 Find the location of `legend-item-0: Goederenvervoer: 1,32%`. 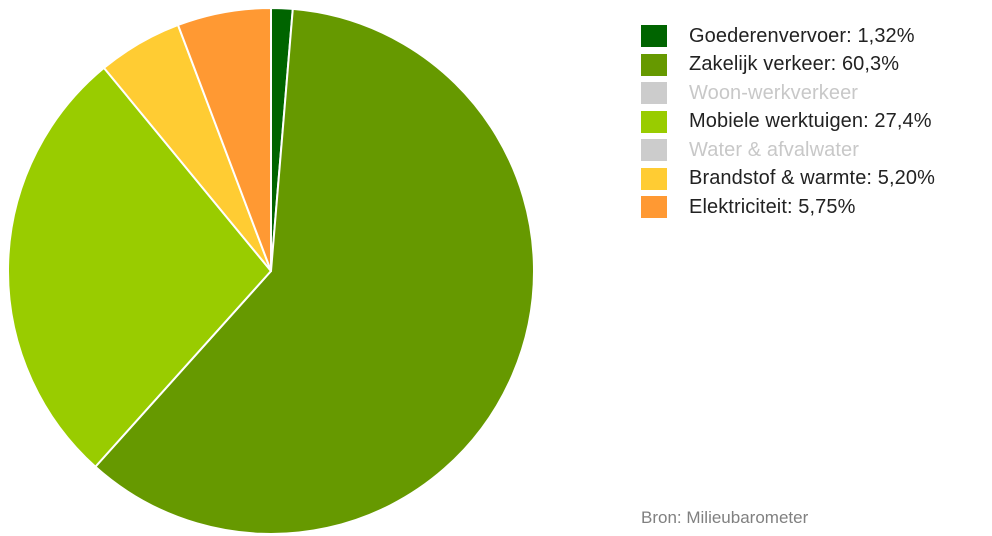

legend-item-0: Goederenvervoer: 1,32% is located at coordinates (788, 36).